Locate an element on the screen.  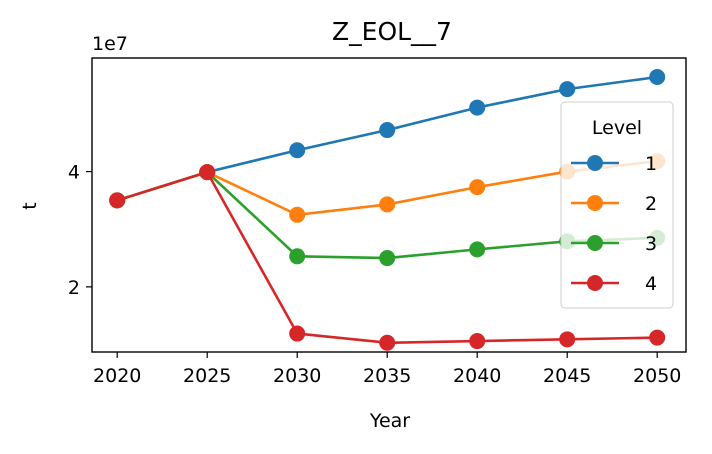
legend-box is located at coordinates (617, 205).